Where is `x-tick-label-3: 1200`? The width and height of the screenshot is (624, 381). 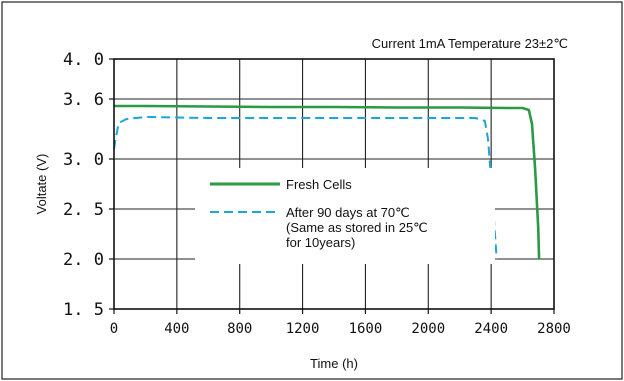 x-tick-label-3: 1200 is located at coordinates (303, 329).